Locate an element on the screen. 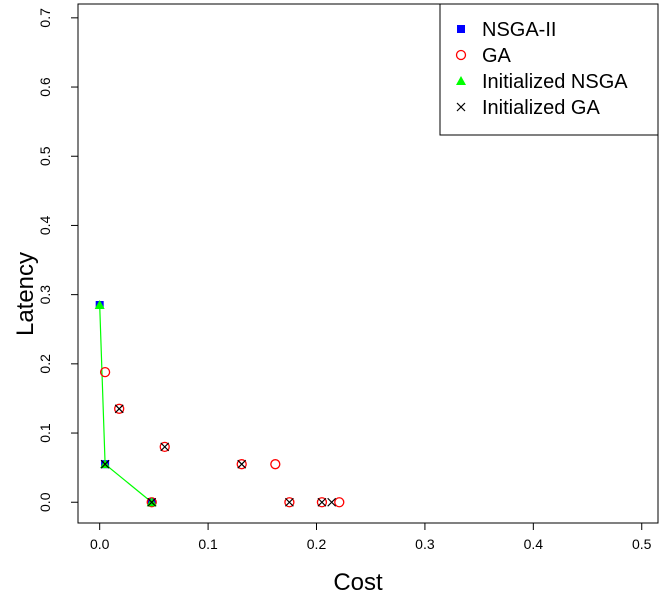 This screenshot has width=662, height=604. x-tick-label: 0.5 is located at coordinates (642, 544).